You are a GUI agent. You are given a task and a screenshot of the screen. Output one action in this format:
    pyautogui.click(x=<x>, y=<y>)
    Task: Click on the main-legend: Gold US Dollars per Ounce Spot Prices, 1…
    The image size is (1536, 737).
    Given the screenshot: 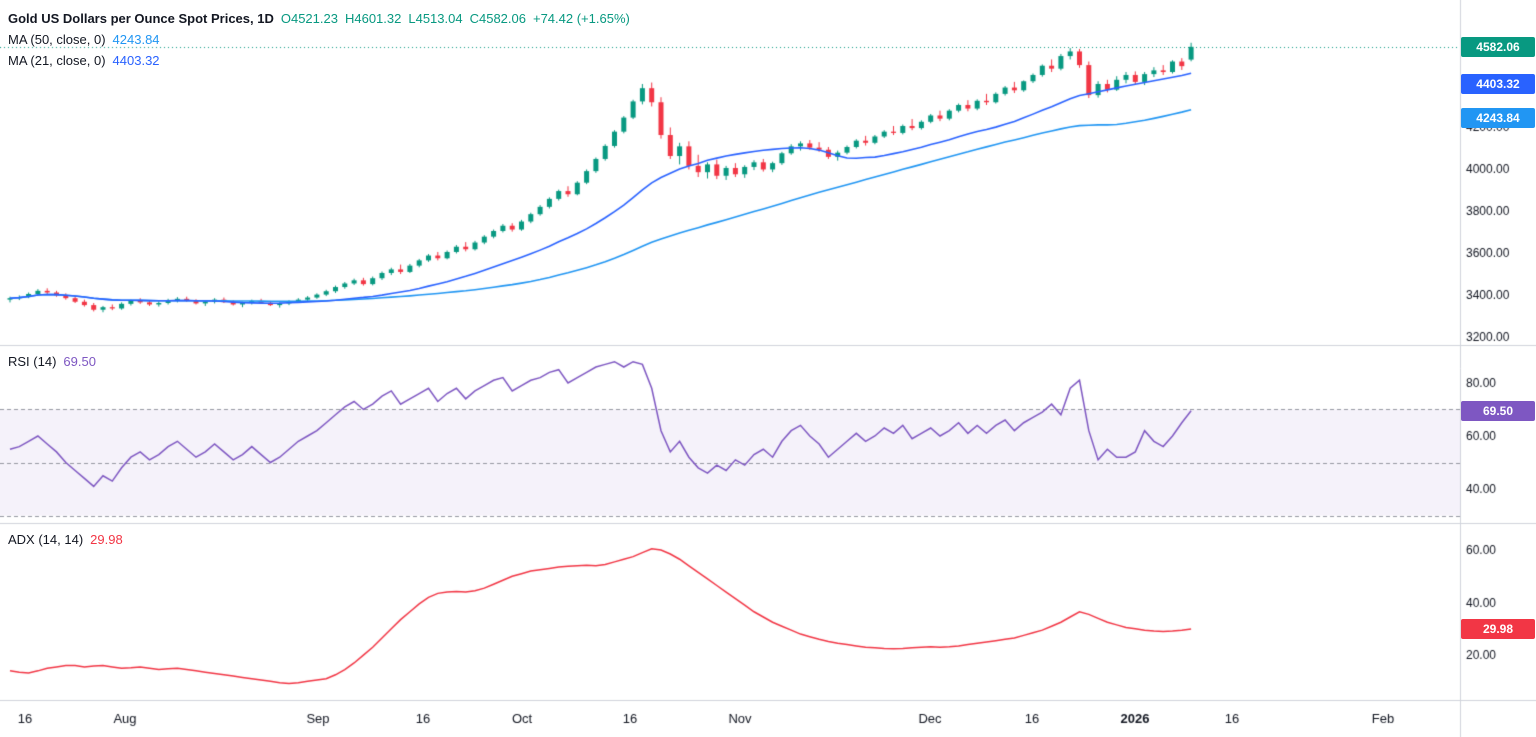 What is the action you would take?
    pyautogui.click(x=319, y=39)
    